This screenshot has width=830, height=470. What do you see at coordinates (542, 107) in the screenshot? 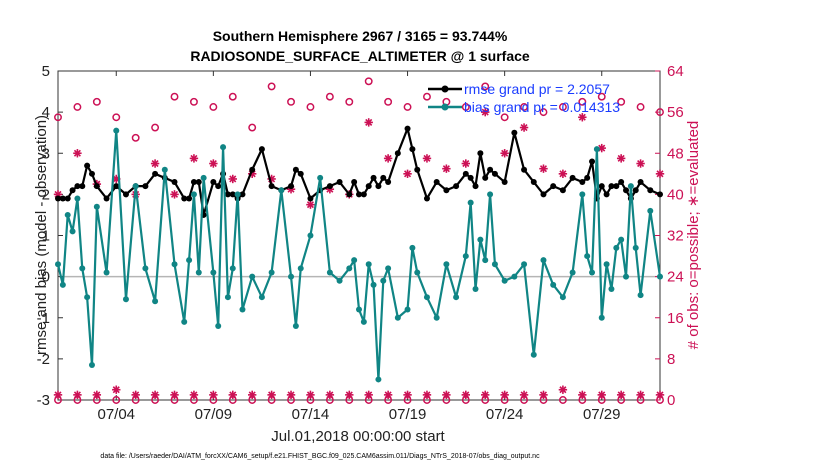
I see `legend-bias-label: bias grand pr = 0.014313` at bounding box center [542, 107].